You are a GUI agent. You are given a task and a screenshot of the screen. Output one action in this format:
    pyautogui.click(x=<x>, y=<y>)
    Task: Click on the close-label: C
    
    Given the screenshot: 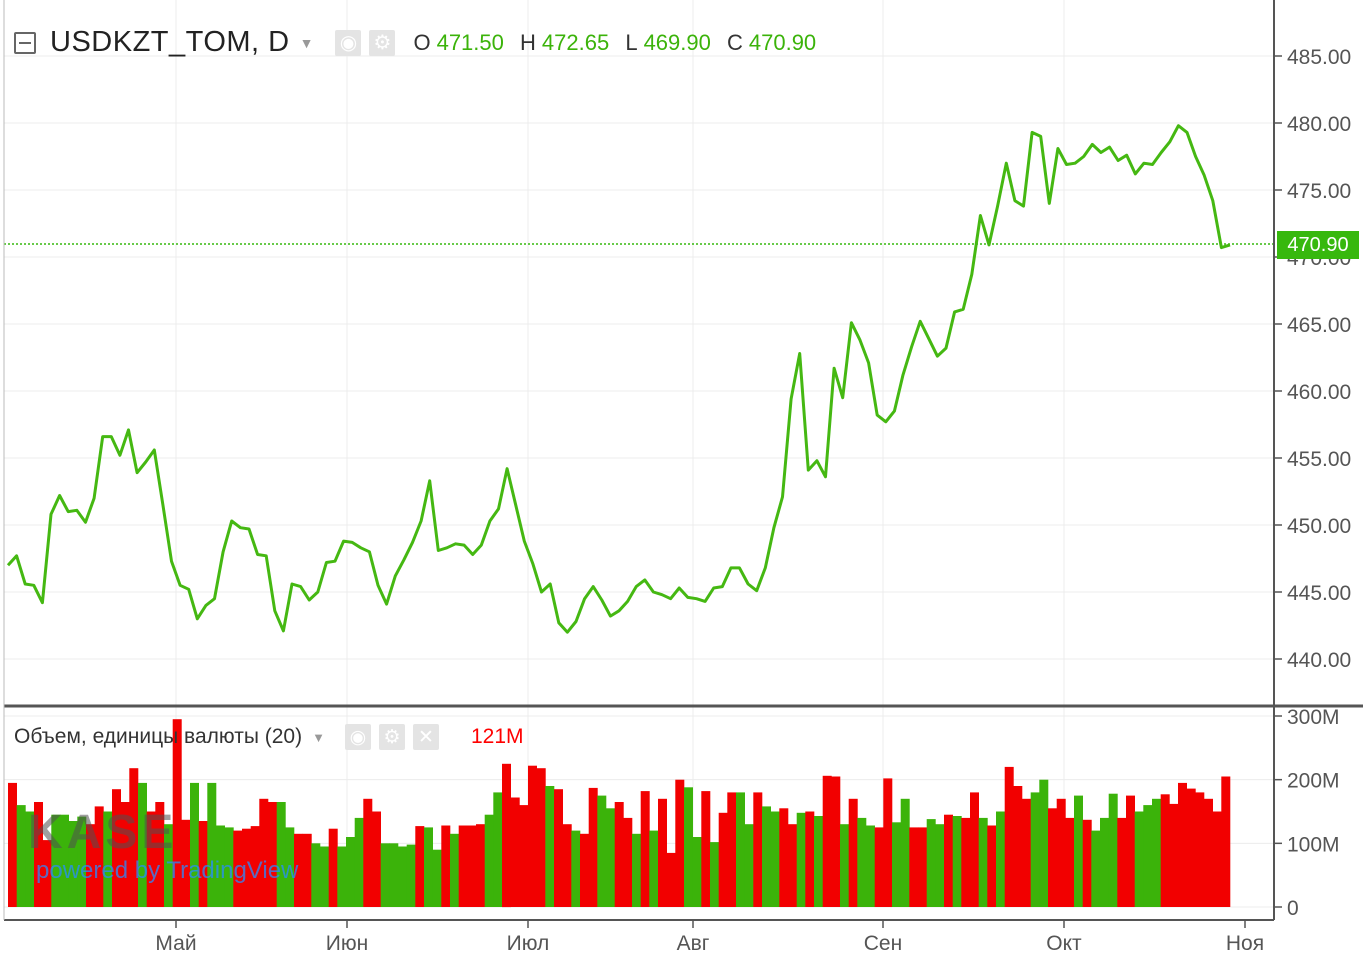 What is the action you would take?
    pyautogui.click(x=734, y=42)
    